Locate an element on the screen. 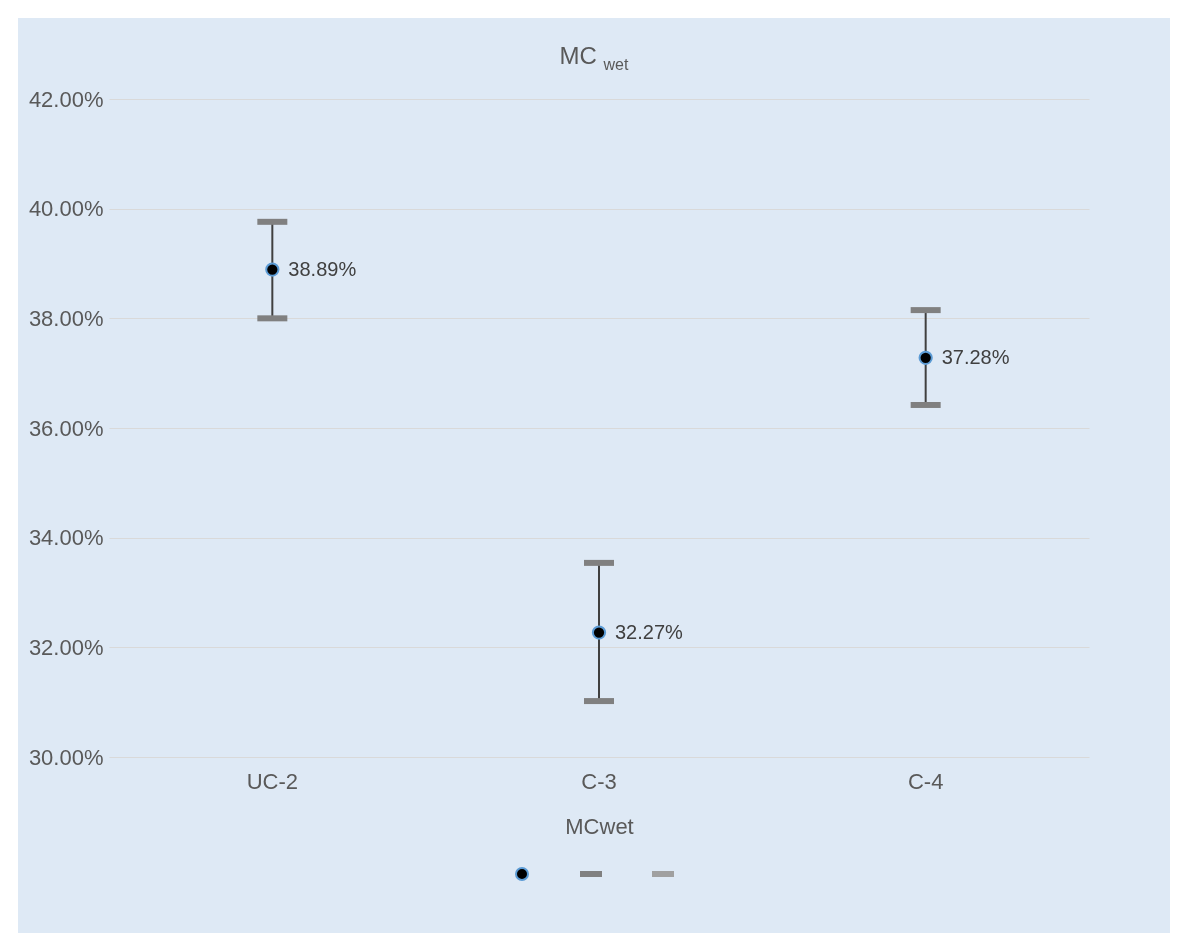 This screenshot has width=1188, height=951. y-tick-label: 38.00% is located at coordinates (66, 318).